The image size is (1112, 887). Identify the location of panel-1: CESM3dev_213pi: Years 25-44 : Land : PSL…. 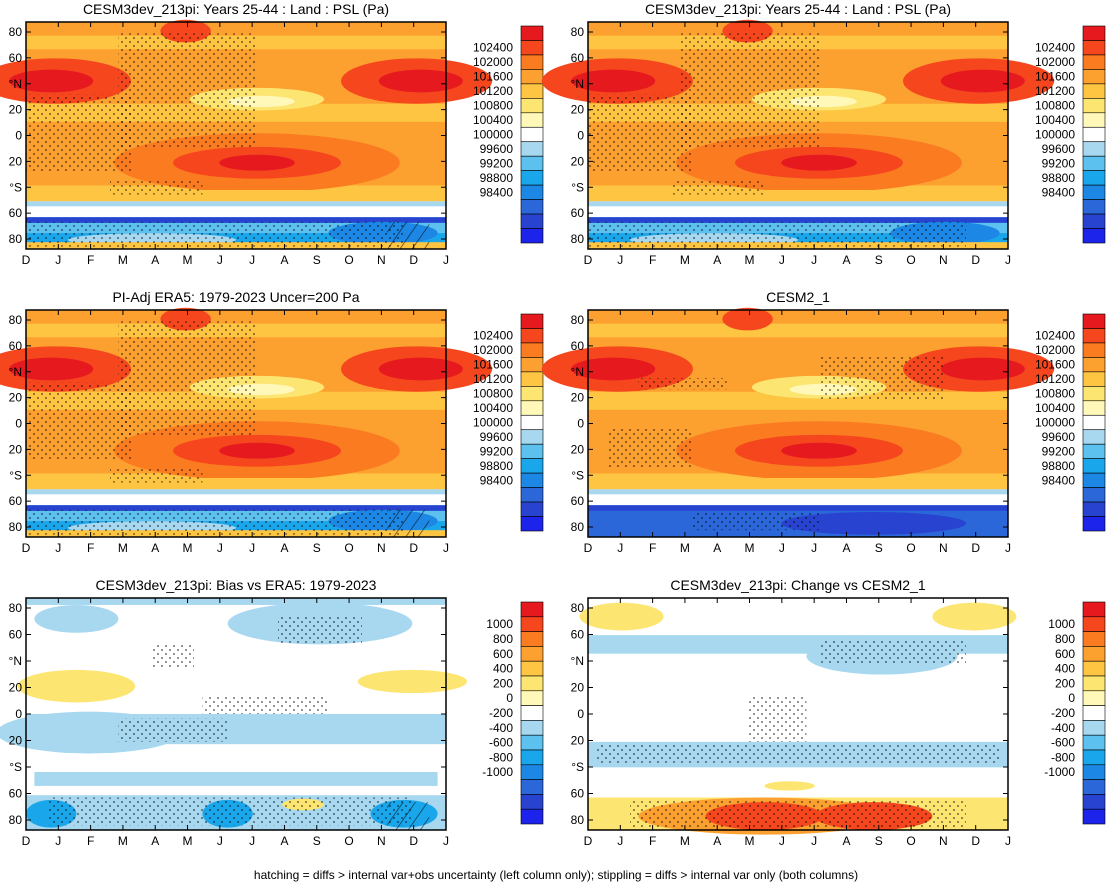
(272, 134).